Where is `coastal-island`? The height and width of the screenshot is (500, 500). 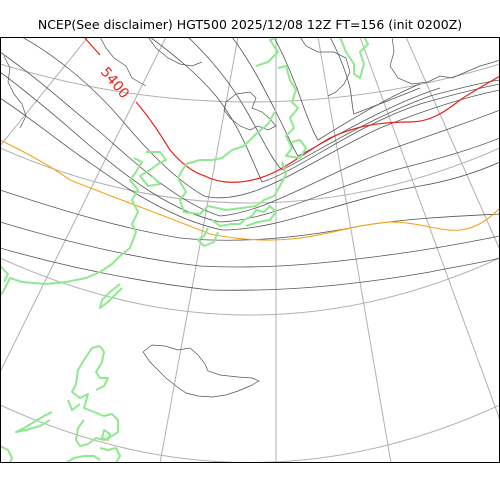
coastal-island is located at coordinates (106, 435).